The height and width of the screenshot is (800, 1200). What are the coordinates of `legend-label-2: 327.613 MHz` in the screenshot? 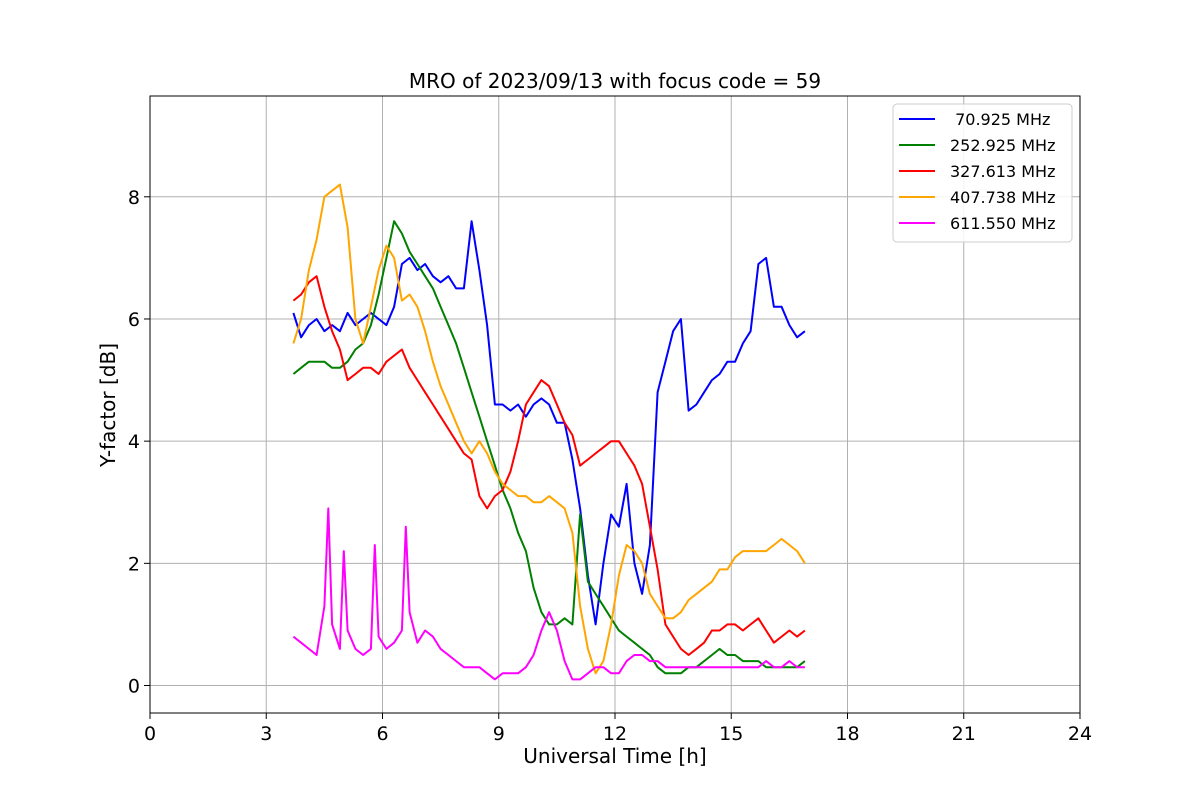 It's located at (1002, 171).